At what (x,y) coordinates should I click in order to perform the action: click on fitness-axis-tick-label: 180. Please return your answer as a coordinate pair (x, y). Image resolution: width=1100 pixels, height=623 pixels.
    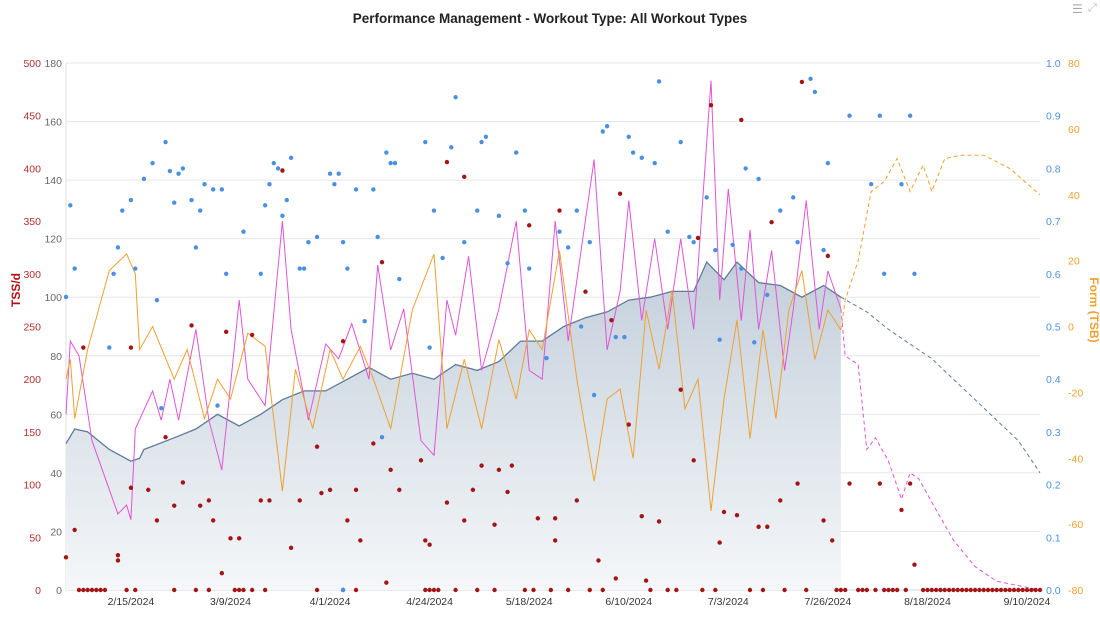
    Looking at the image, I should click on (53, 64).